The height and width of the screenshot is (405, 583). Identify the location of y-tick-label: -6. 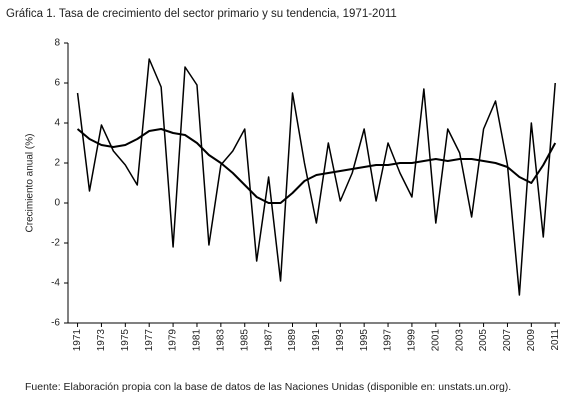
(55, 323).